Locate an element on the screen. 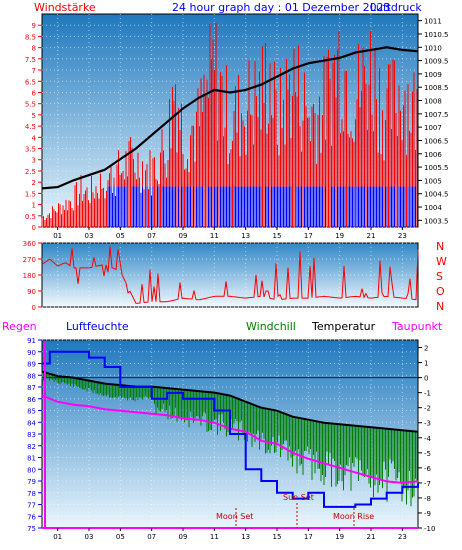  wind-axis-tick-label: 2 is located at coordinates (34, 183).